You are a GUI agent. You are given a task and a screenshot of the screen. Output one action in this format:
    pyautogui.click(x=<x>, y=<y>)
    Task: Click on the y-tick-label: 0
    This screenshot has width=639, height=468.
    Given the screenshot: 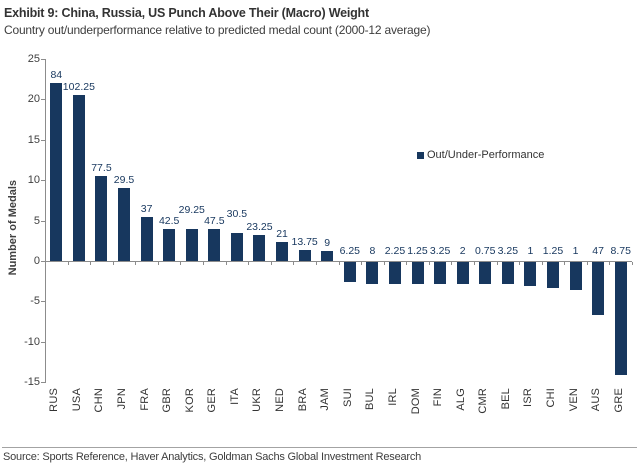 What is the action you would take?
    pyautogui.click(x=36, y=261)
    